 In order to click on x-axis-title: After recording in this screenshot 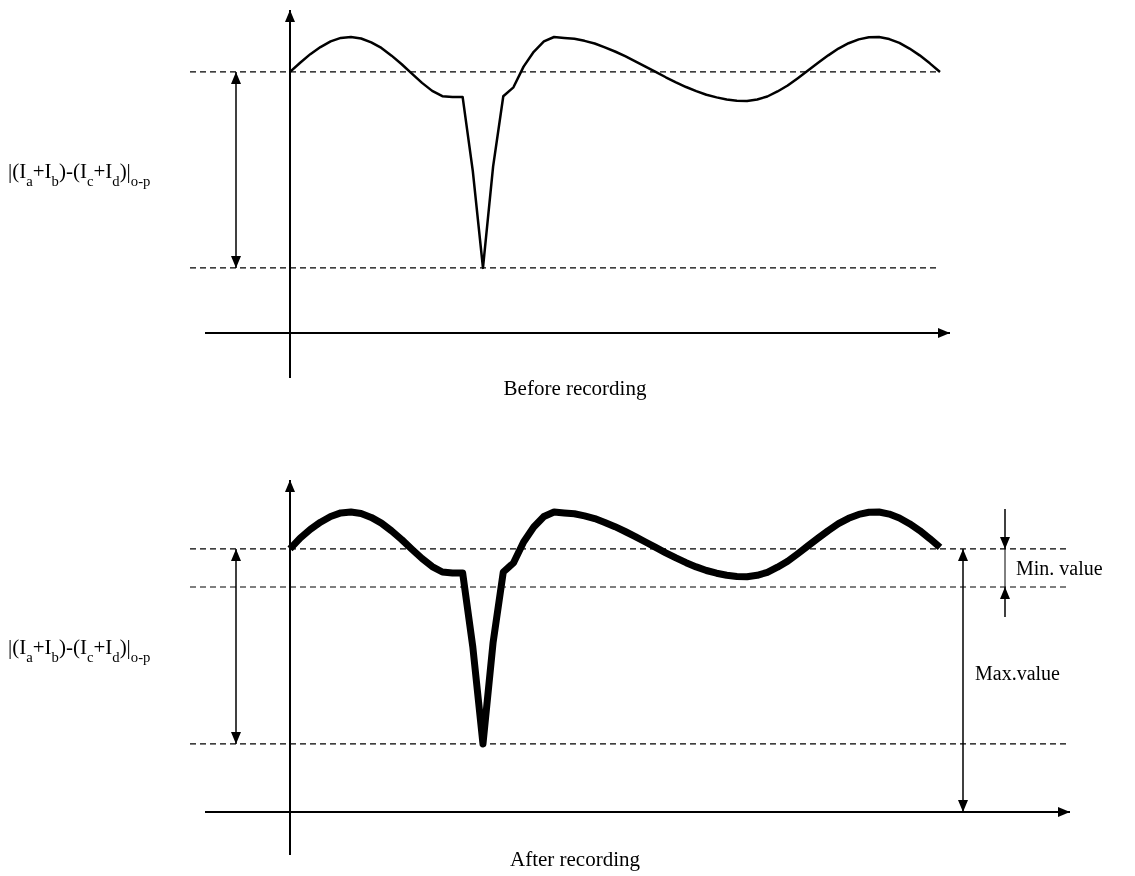, I will do `click(575, 859)`.